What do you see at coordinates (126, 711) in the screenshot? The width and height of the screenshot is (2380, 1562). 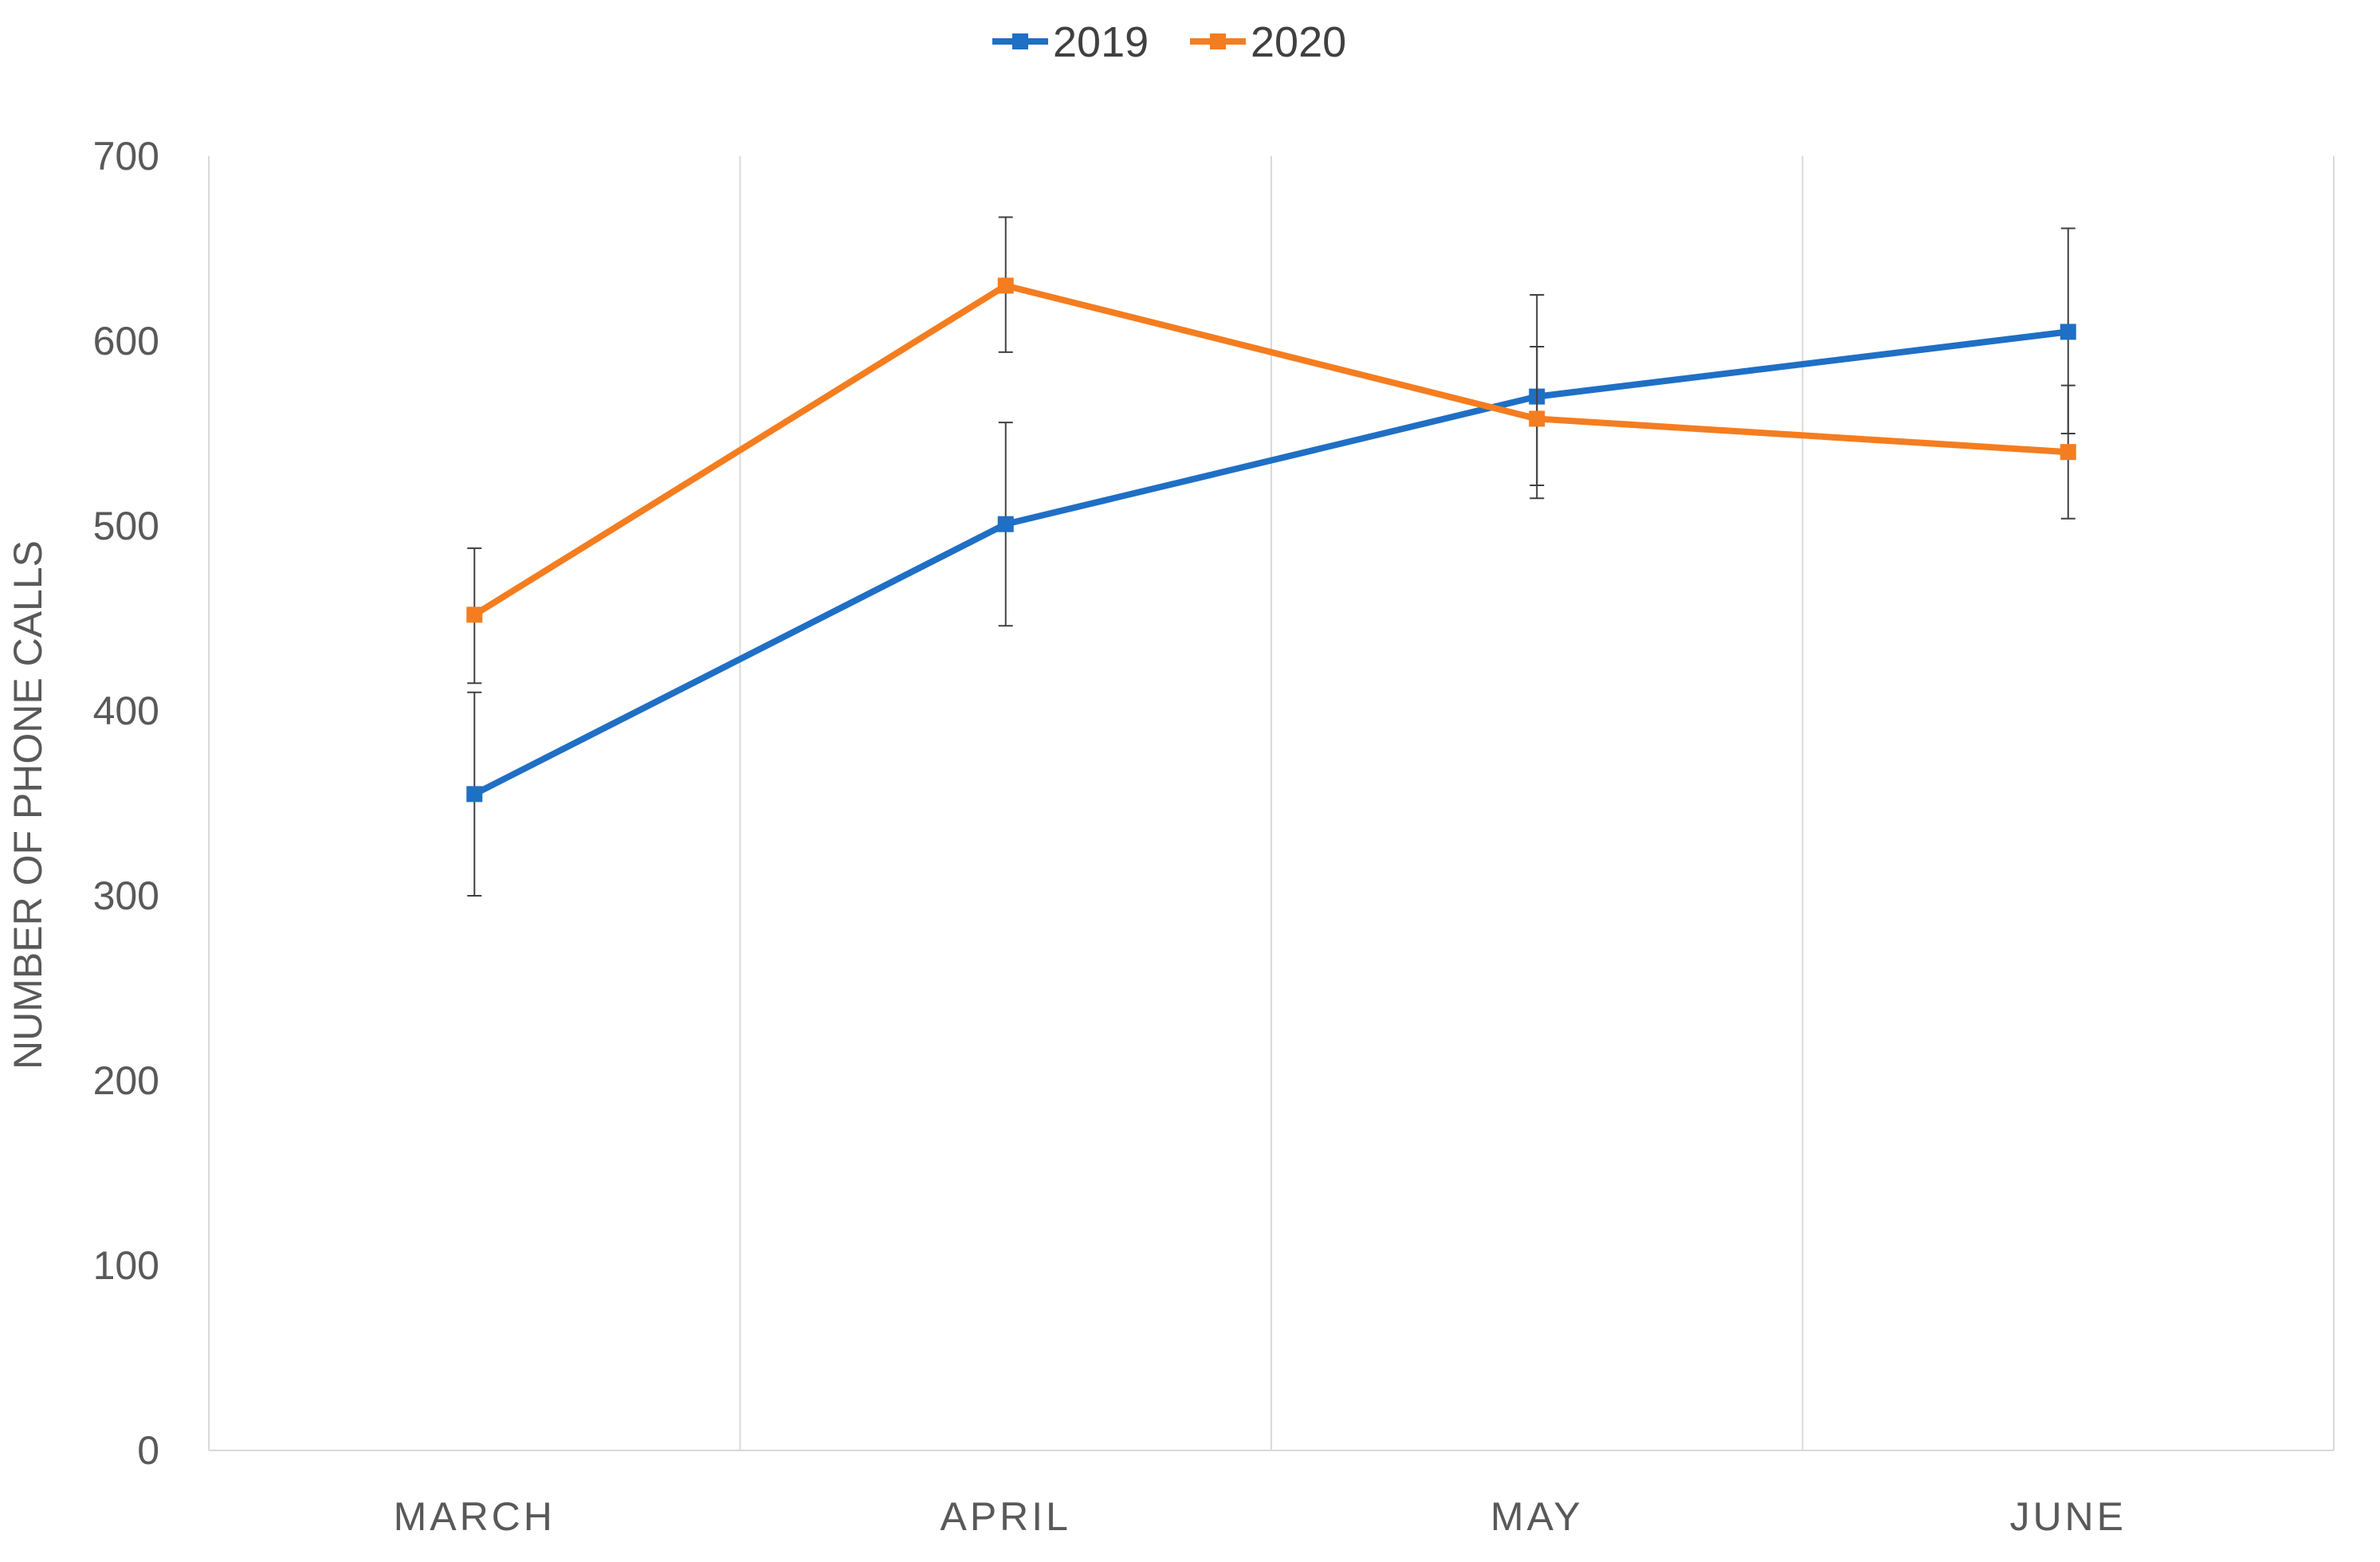 I see `y-tick-label: 400` at bounding box center [126, 711].